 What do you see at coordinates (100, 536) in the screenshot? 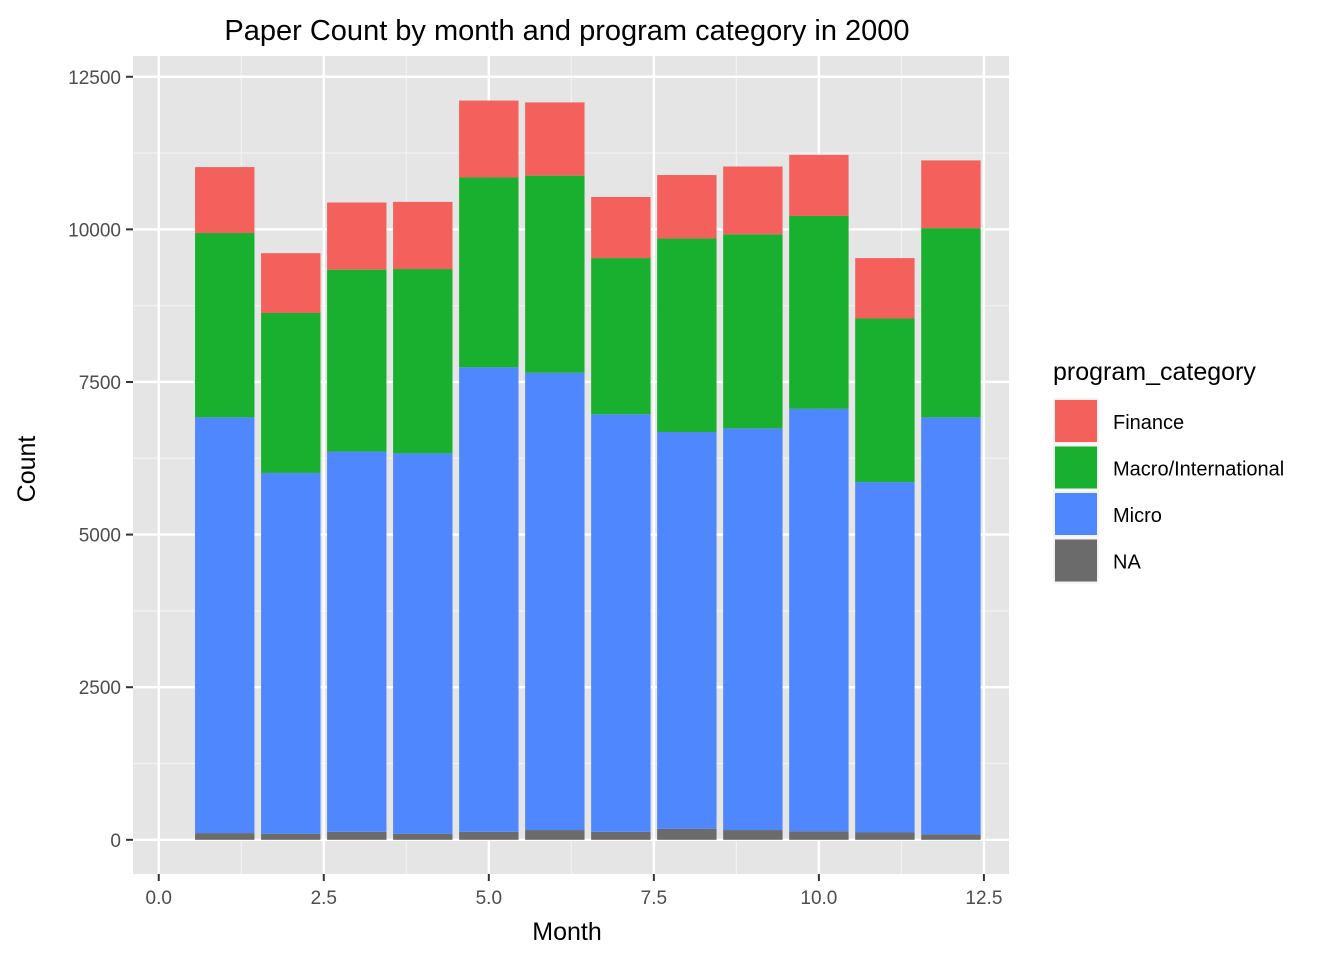
I see `y-tick-label: 5000` at bounding box center [100, 536].